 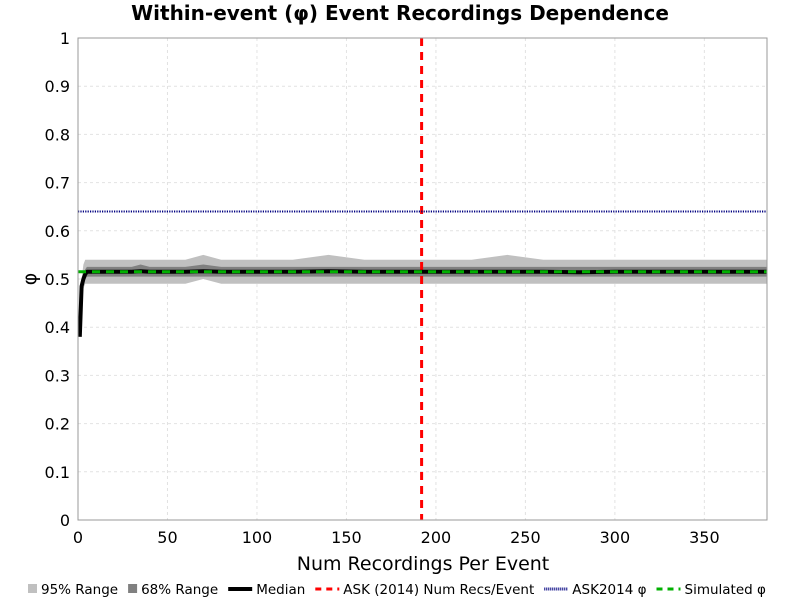 I want to click on x-tick-label: 250, so click(x=525, y=537).